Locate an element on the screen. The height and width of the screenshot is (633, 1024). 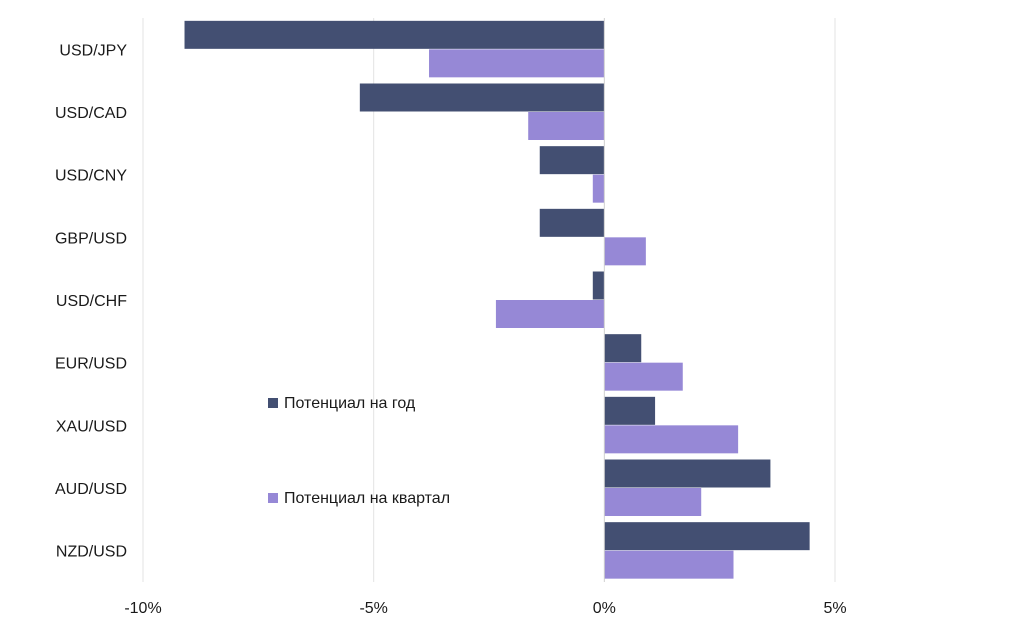
x-tick-label: -5% is located at coordinates (373, 608).